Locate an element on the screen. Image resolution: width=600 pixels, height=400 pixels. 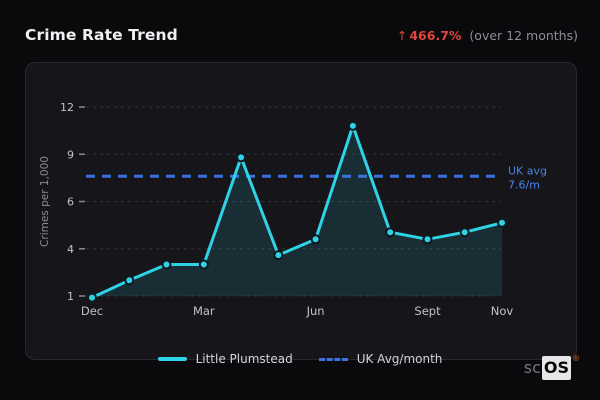
registered-trademark-icon: ® is located at coordinates (576, 358).